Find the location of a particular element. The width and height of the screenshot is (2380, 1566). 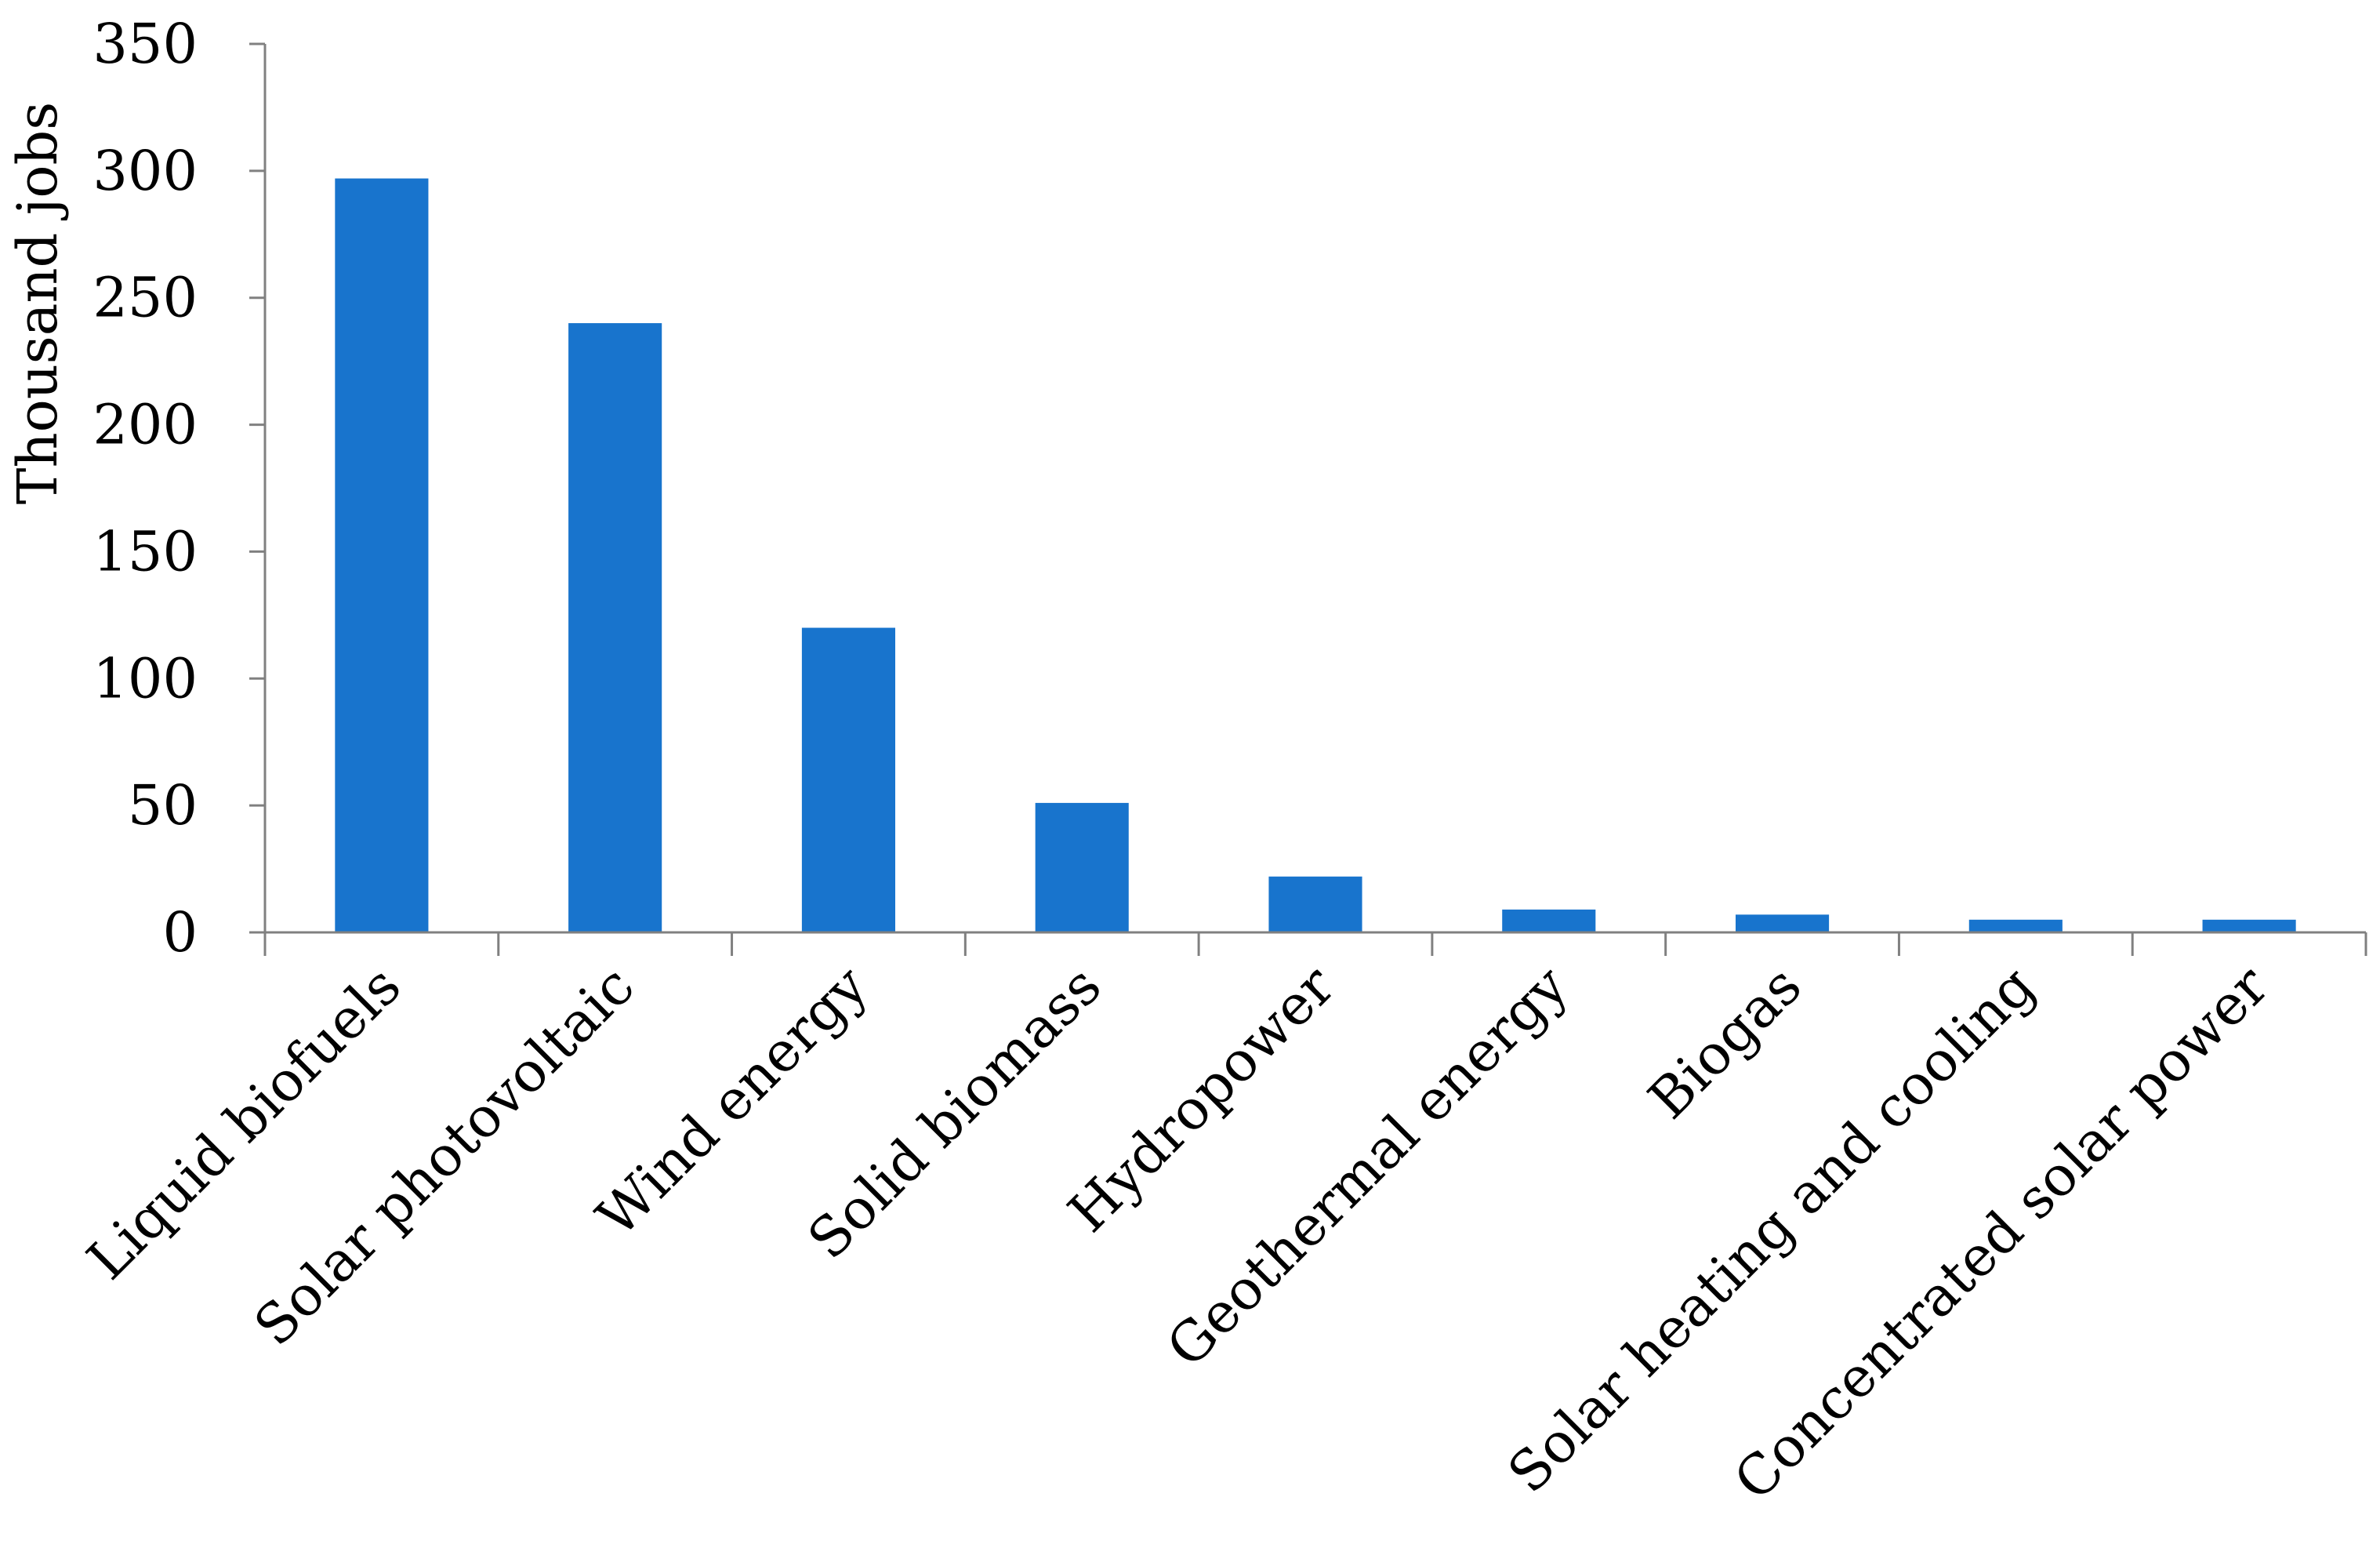

y-tick-label: 150 is located at coordinates (145, 551).